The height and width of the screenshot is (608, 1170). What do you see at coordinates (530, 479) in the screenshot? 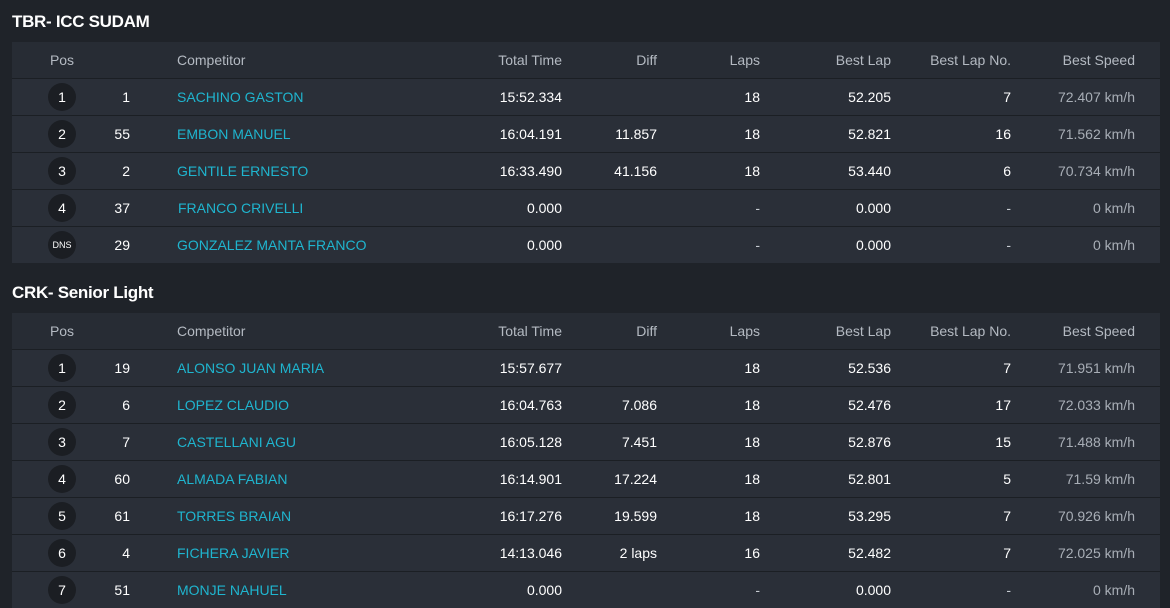
I see `total-time: 16:14.901` at bounding box center [530, 479].